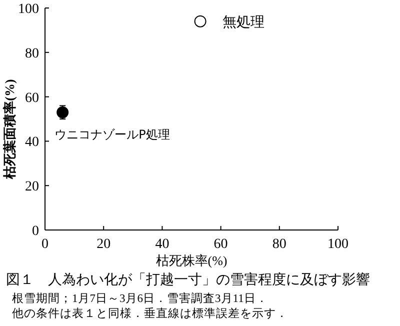 The image size is (400, 326). What do you see at coordinates (32, 142) in the screenshot?
I see `y-tick-label: 40` at bounding box center [32, 142].